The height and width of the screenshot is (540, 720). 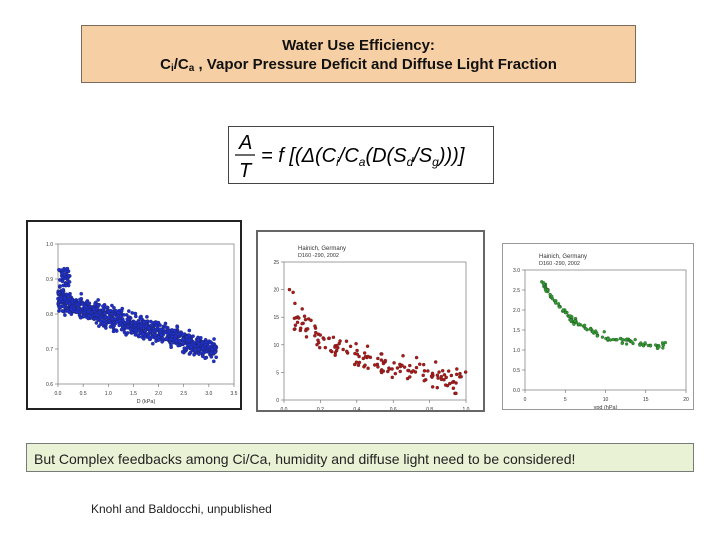 What do you see at coordinates (234, 394) in the screenshot?
I see `x-tick-label: 3.5` at bounding box center [234, 394].